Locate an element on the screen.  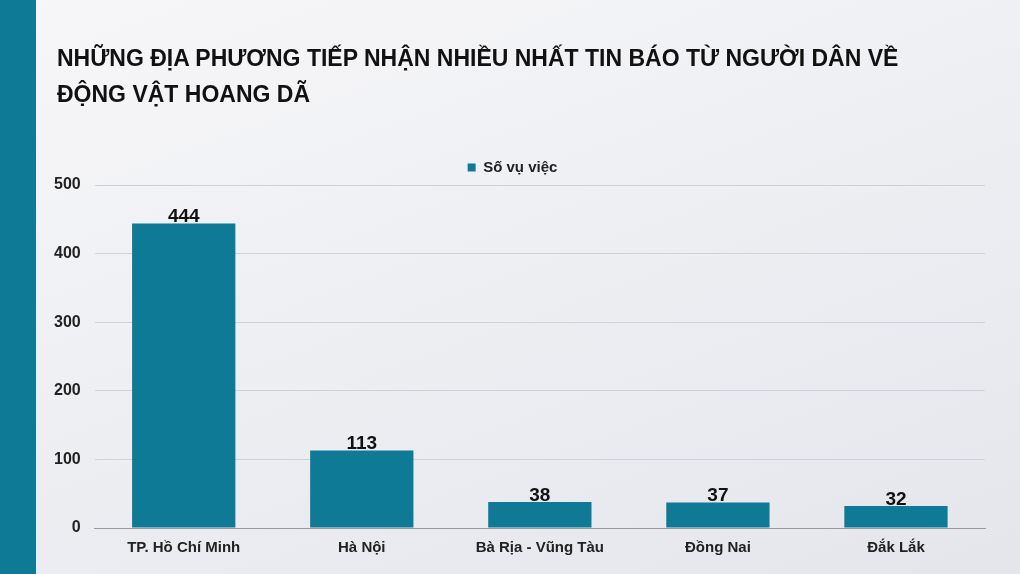
data-label: 37 is located at coordinates (718, 495).